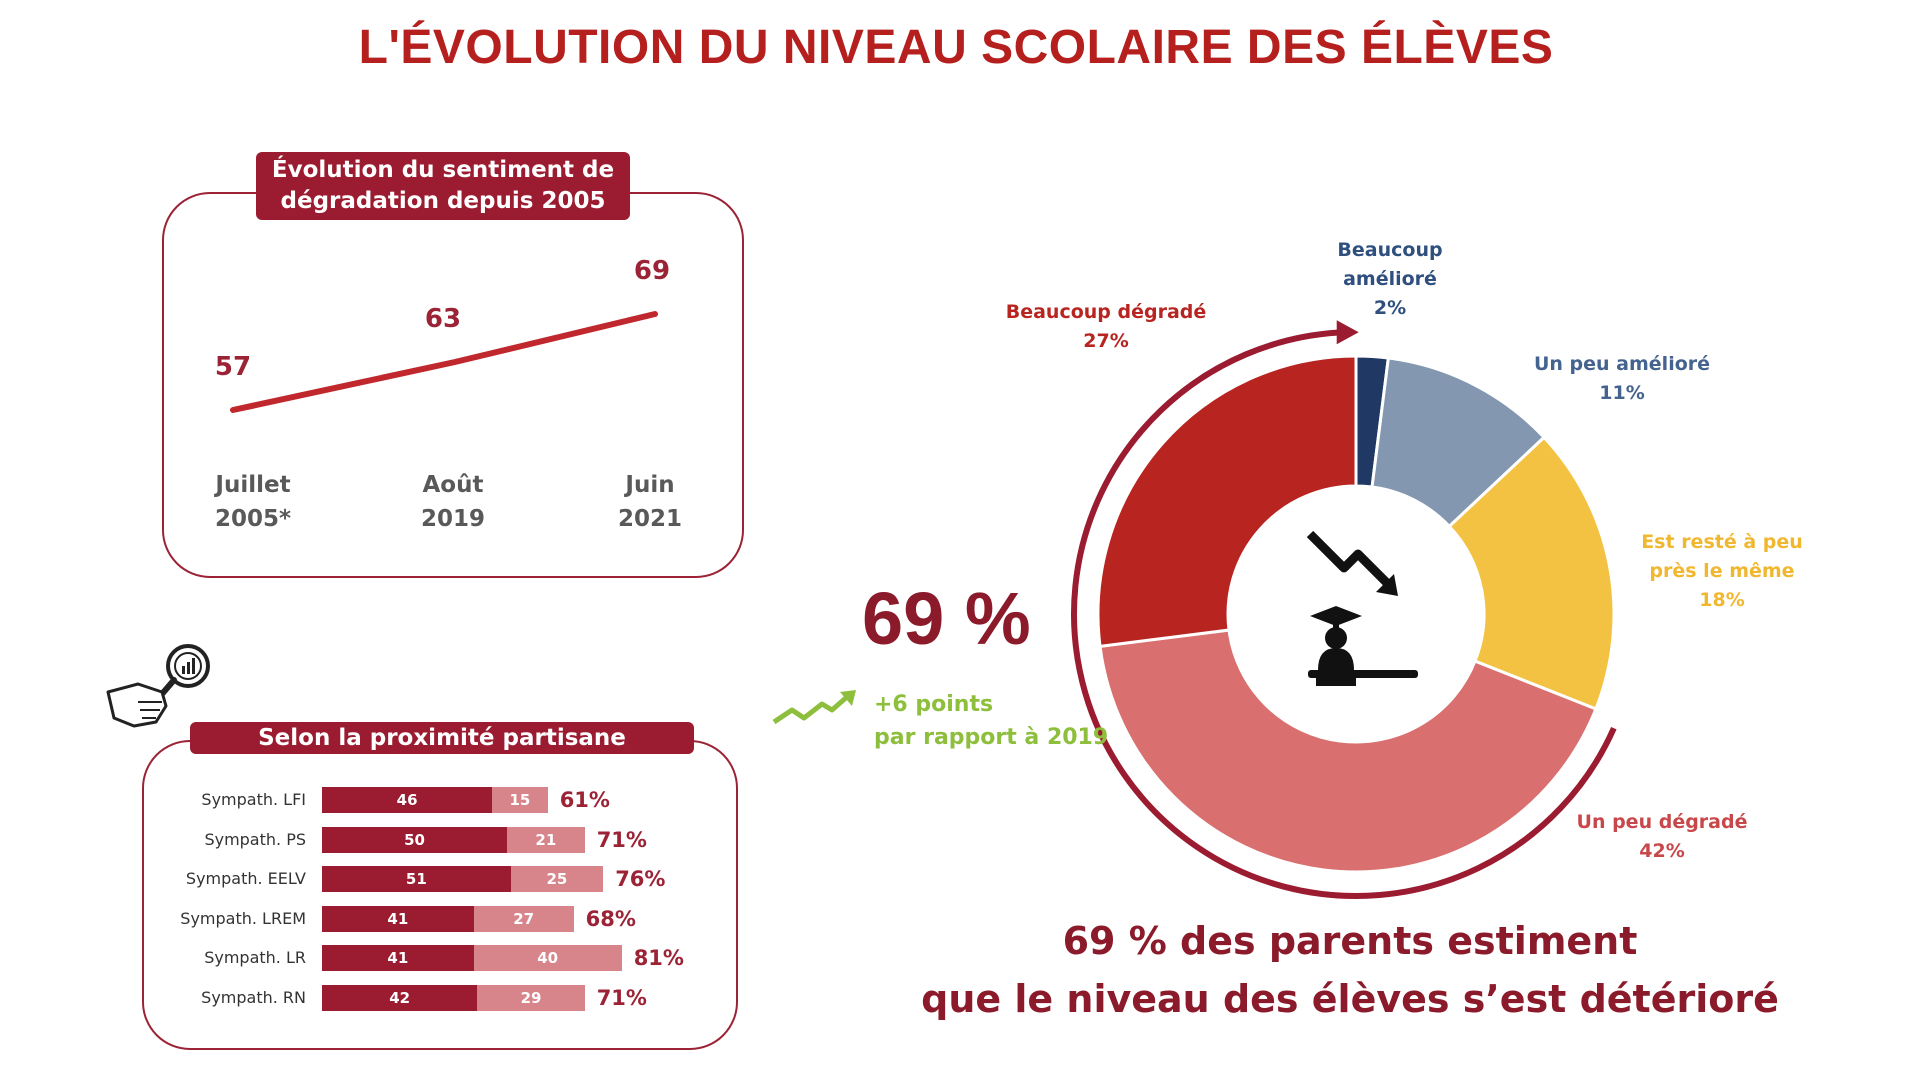  What do you see at coordinates (255, 957) in the screenshot?
I see `bar-category-label: Sympath. LR` at bounding box center [255, 957].